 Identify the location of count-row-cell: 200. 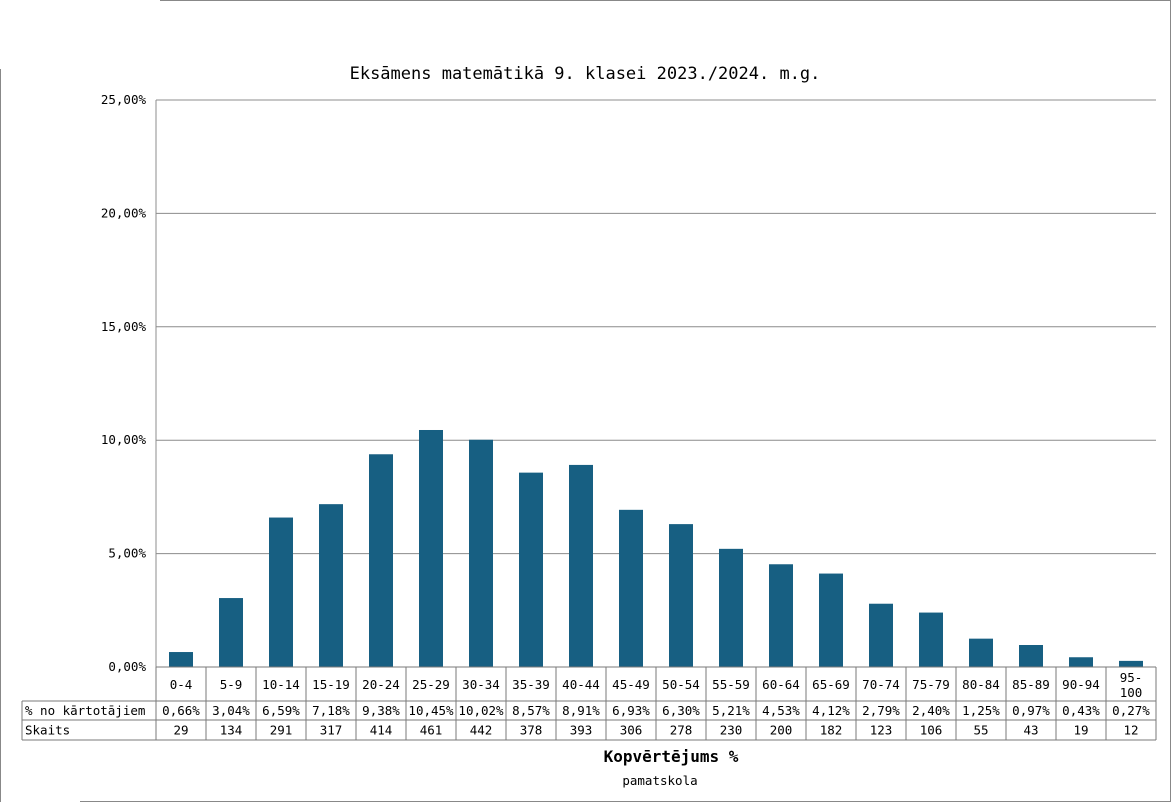
(781, 730).